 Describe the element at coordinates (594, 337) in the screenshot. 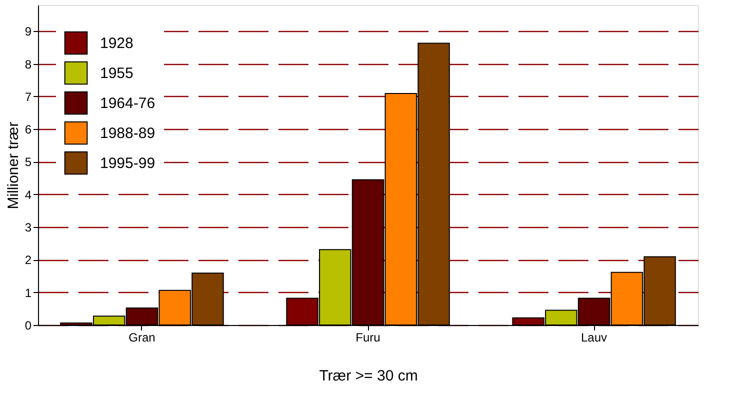

I see `x-tick-label: Lauv` at that location.